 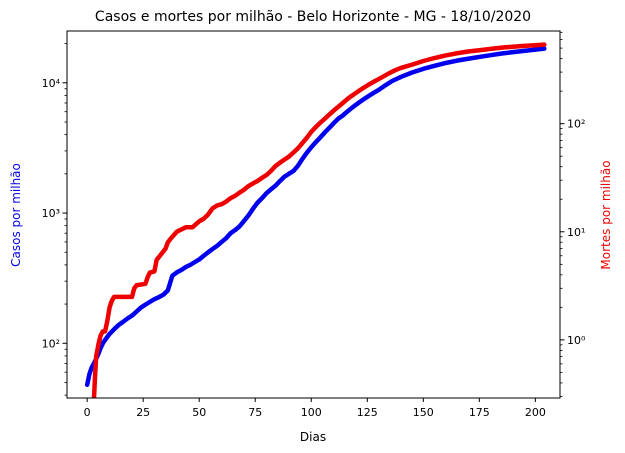 I want to click on x-axis-ticks: 0 25 50 75 100 125 150 175 200, so click(x=315, y=408).